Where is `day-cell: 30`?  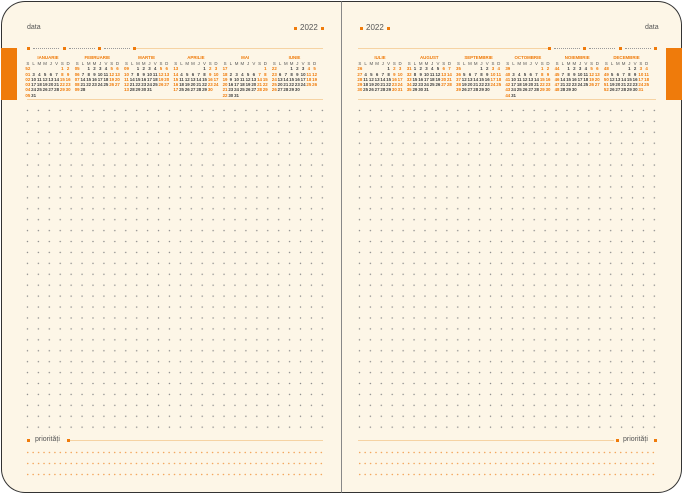 day-cell: 30 is located at coordinates (421, 90).